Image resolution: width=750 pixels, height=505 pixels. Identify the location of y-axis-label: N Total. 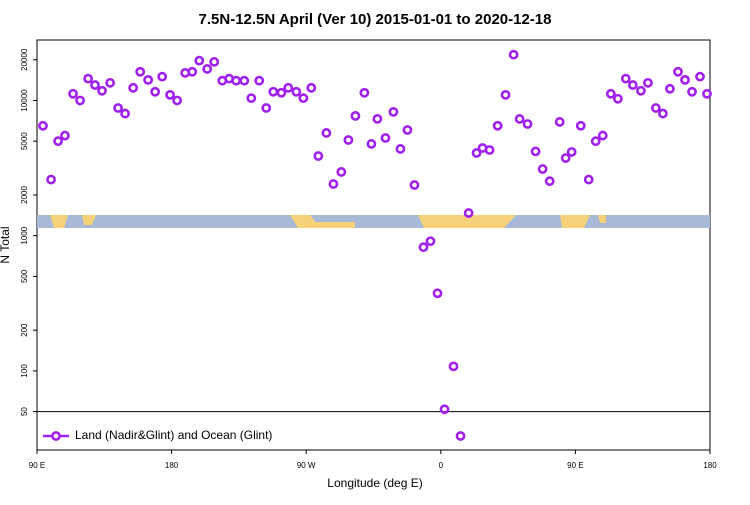
(6, 244).